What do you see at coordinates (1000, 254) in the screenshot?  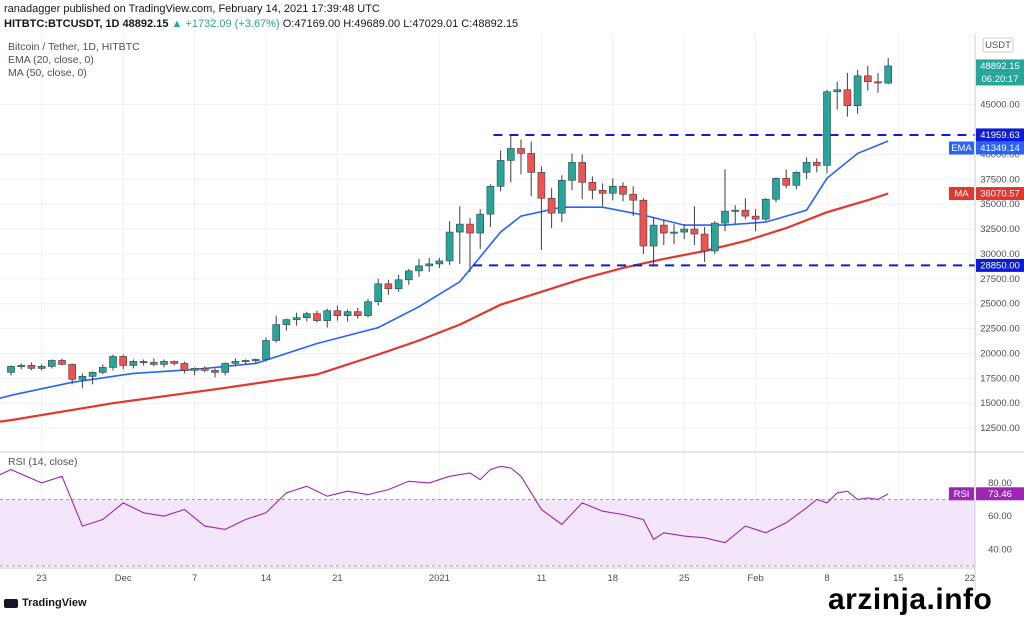 I see `price-tick-label: 30000.00` at bounding box center [1000, 254].